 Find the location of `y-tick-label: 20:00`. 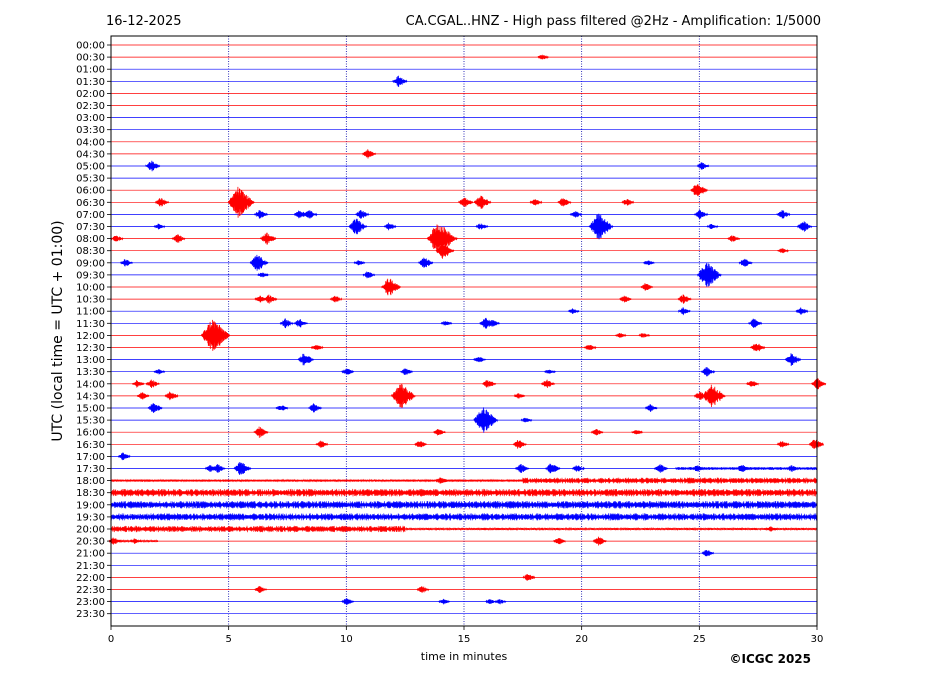

y-tick-label: 20:00 is located at coordinates (90, 530).